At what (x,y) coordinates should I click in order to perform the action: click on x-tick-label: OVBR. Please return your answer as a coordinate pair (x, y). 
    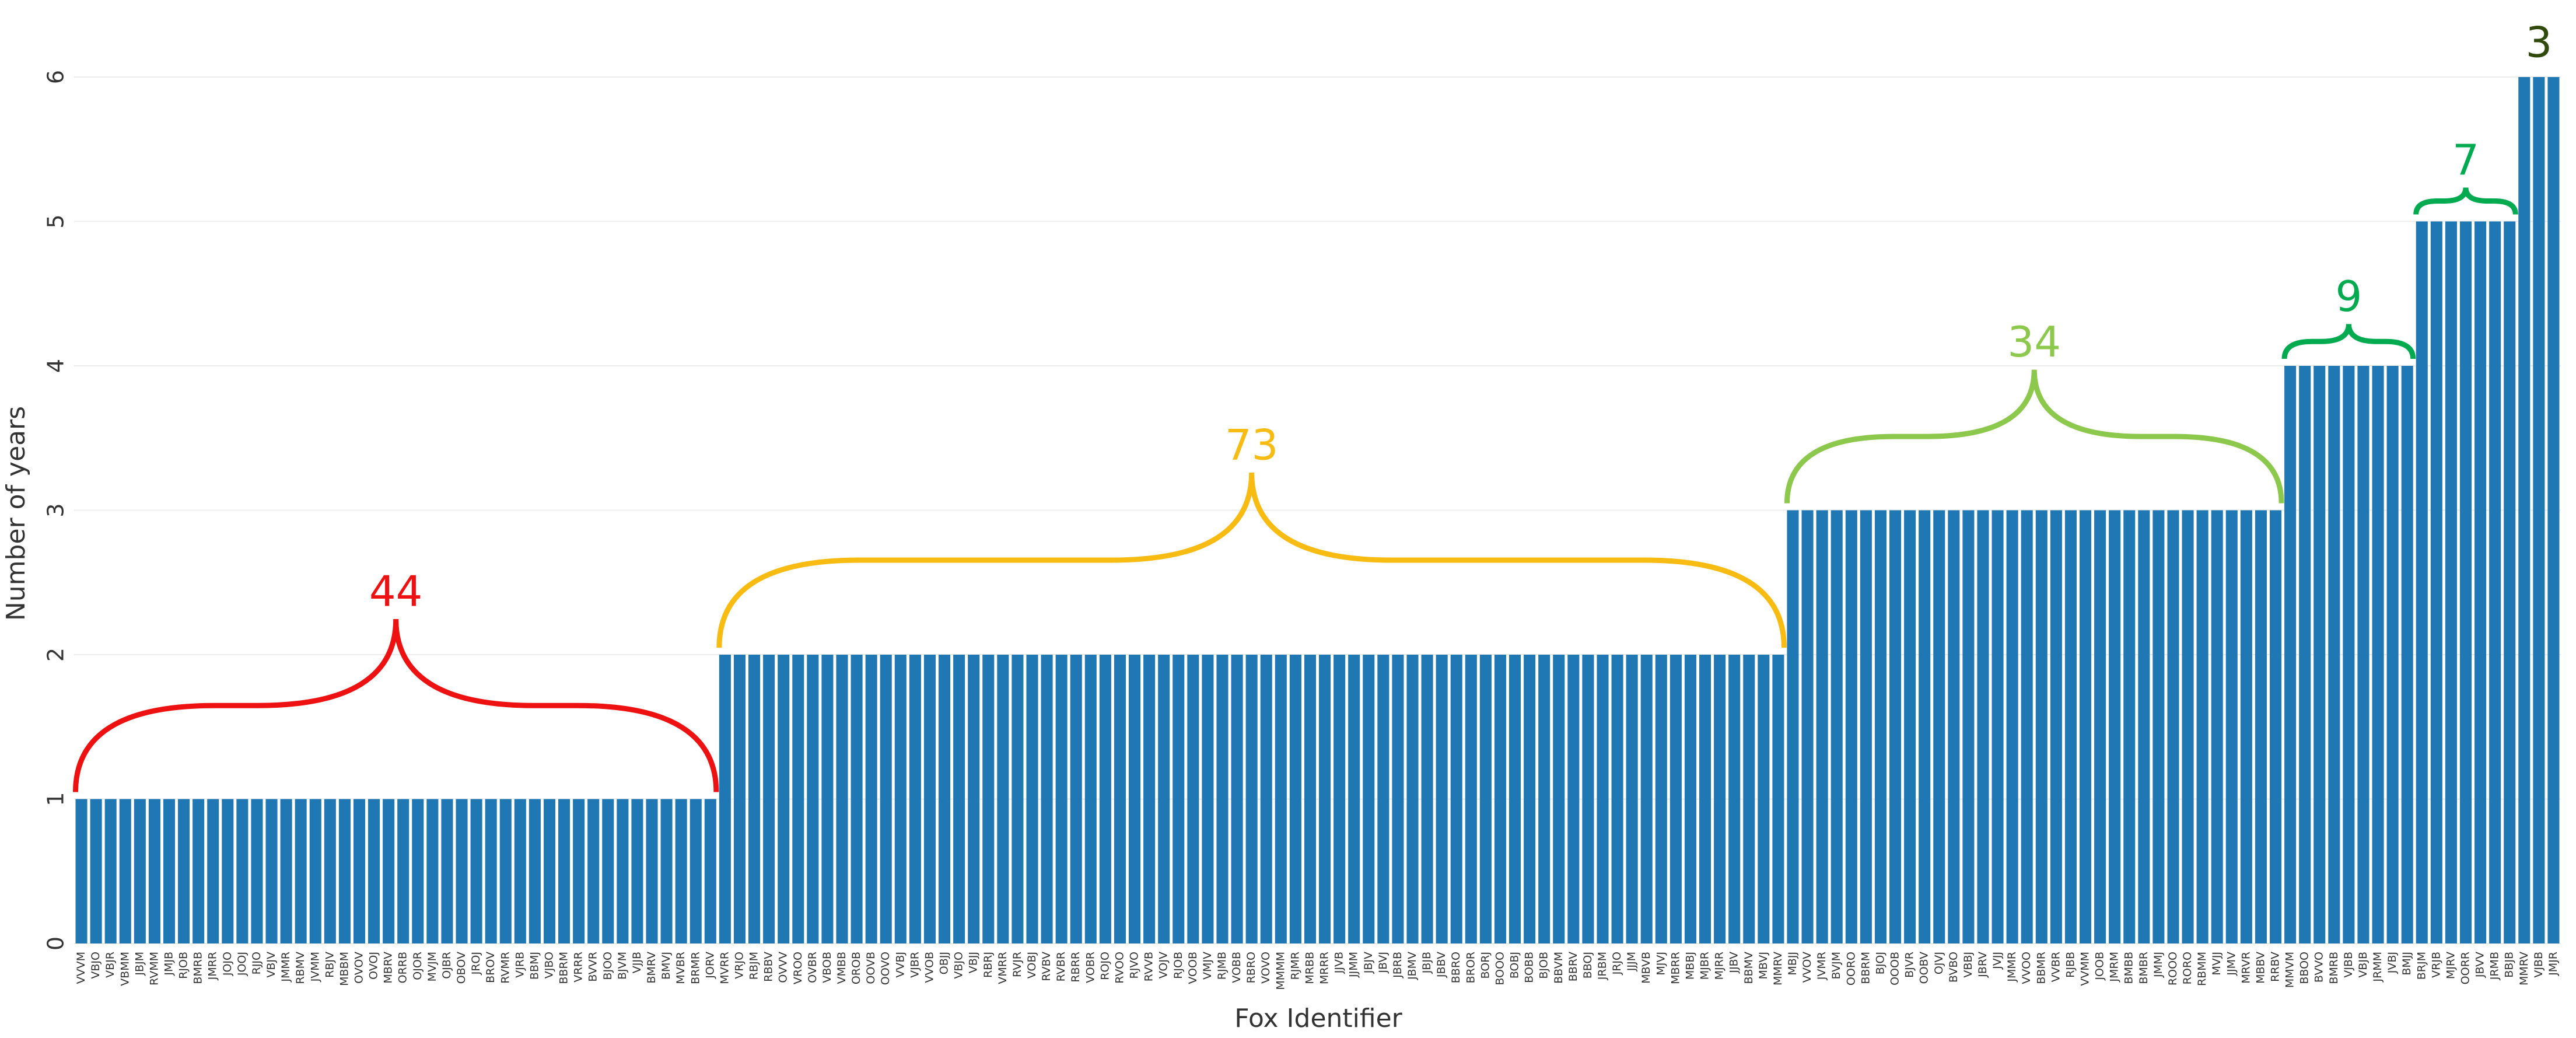
    Looking at the image, I should click on (813, 967).